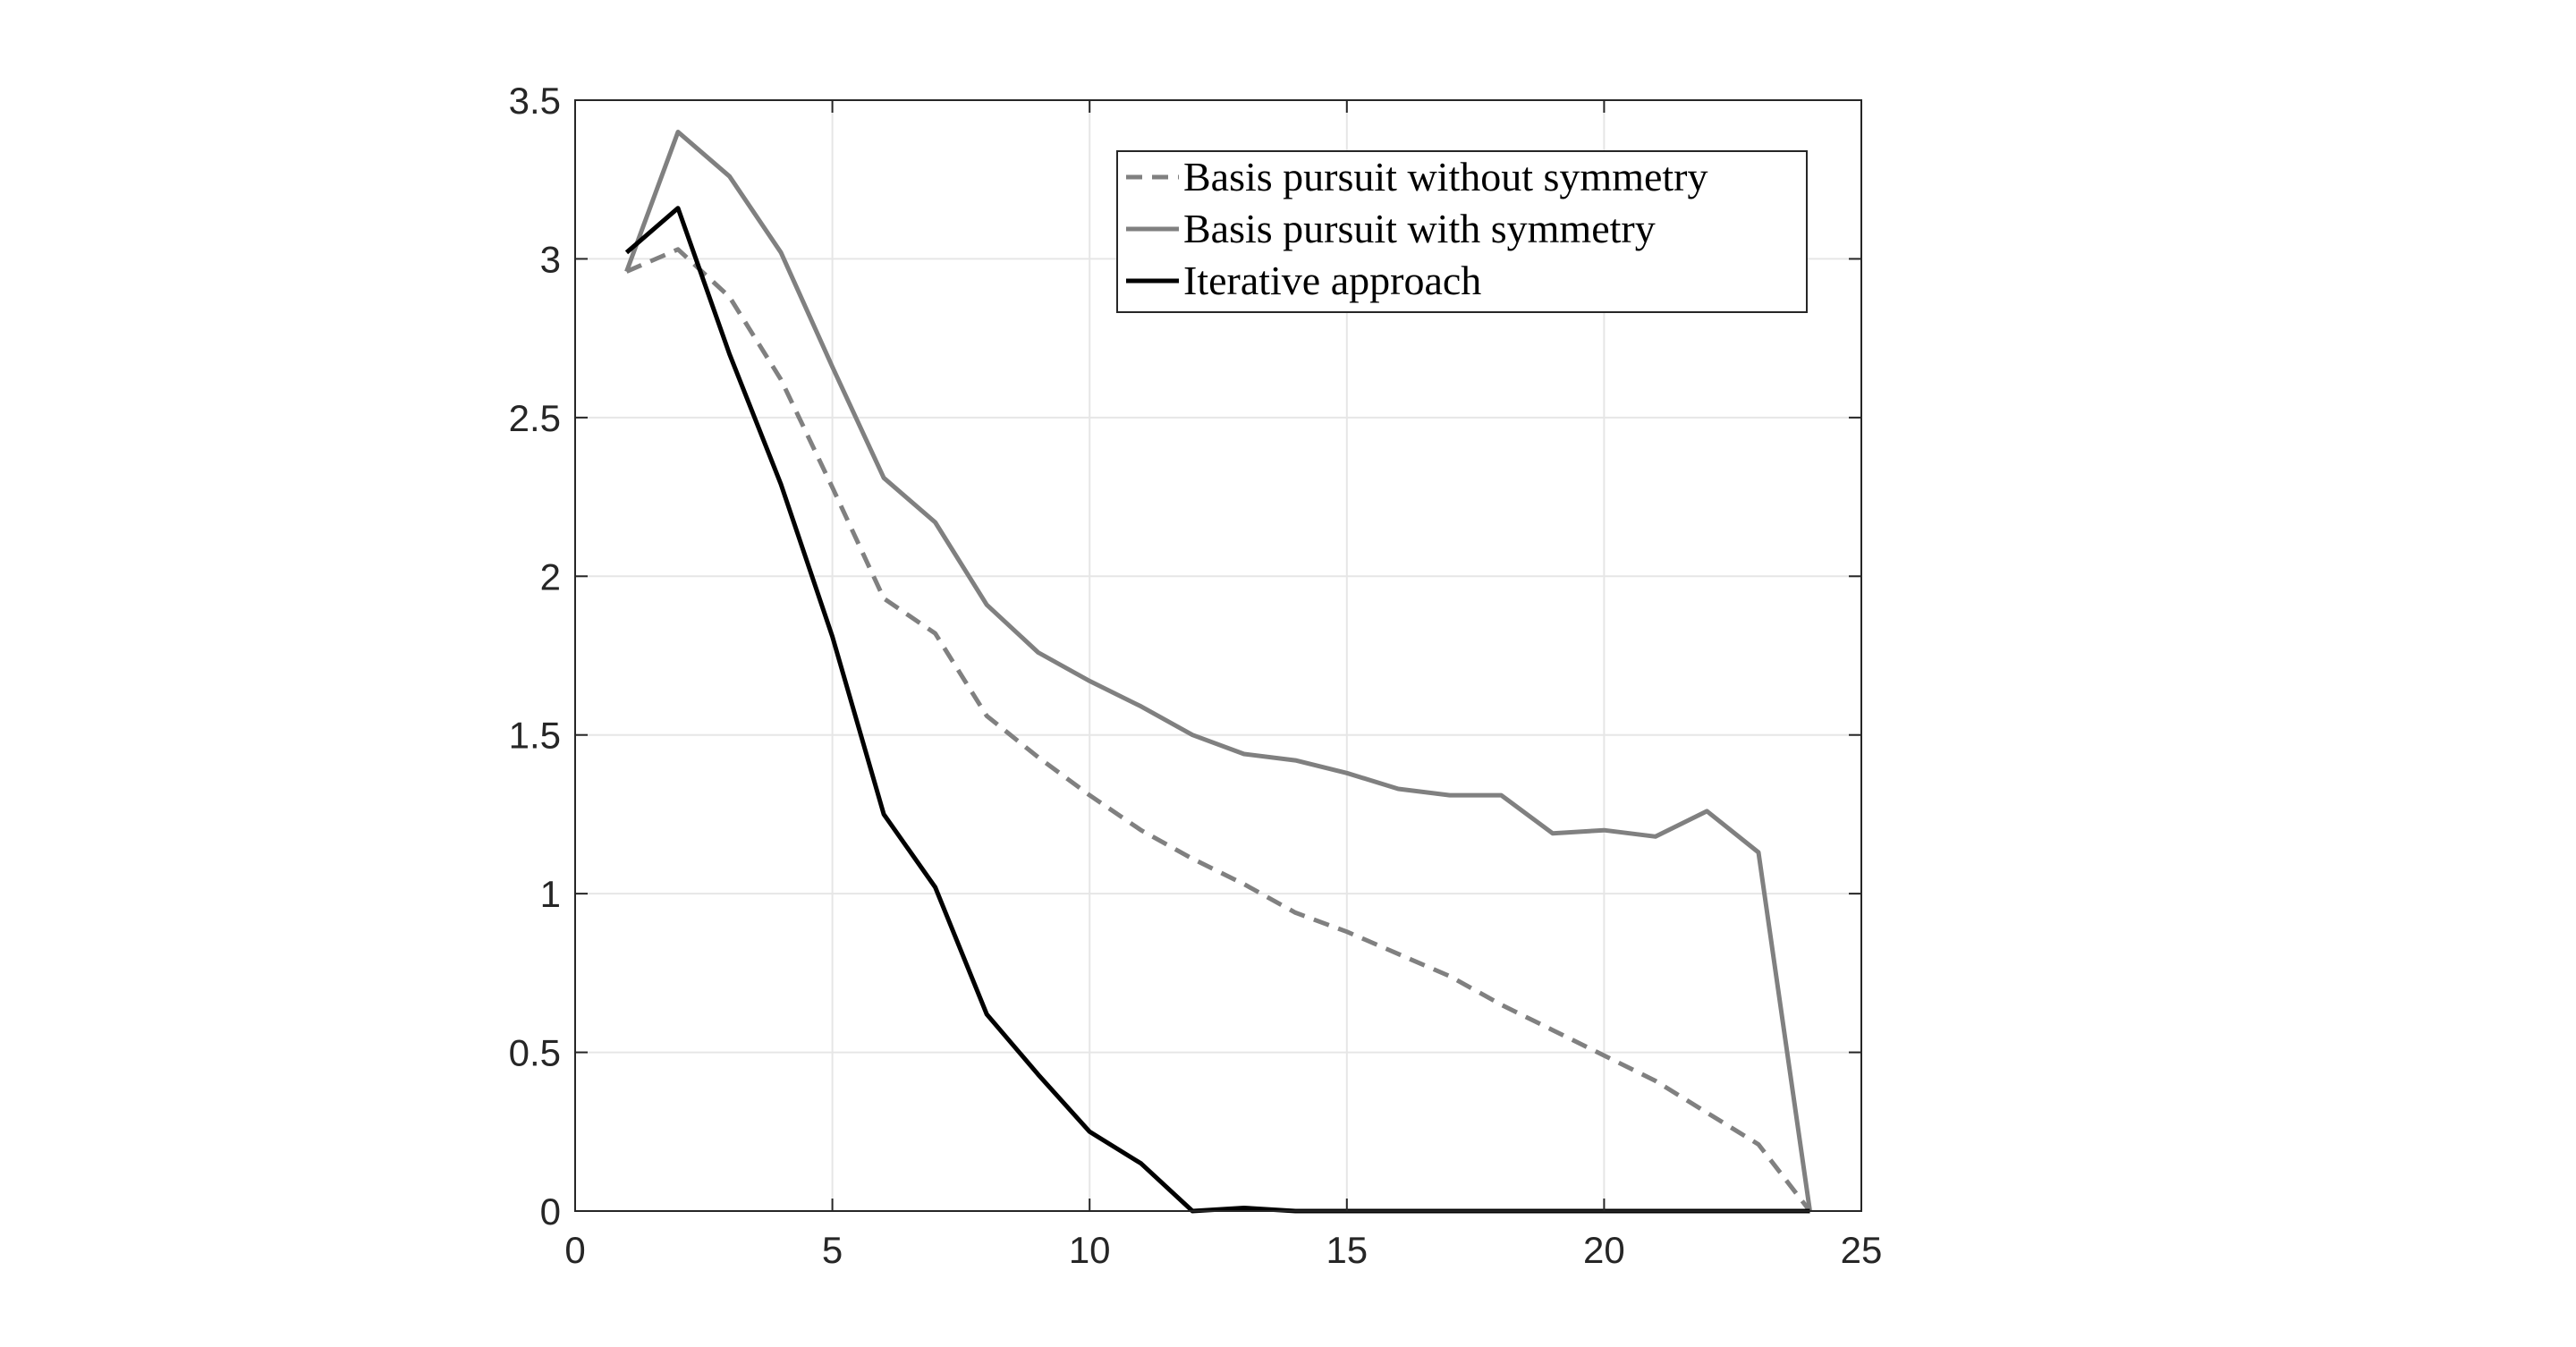  I want to click on legend-label-iterative-approach: Iterative approach, so click(1332, 280).